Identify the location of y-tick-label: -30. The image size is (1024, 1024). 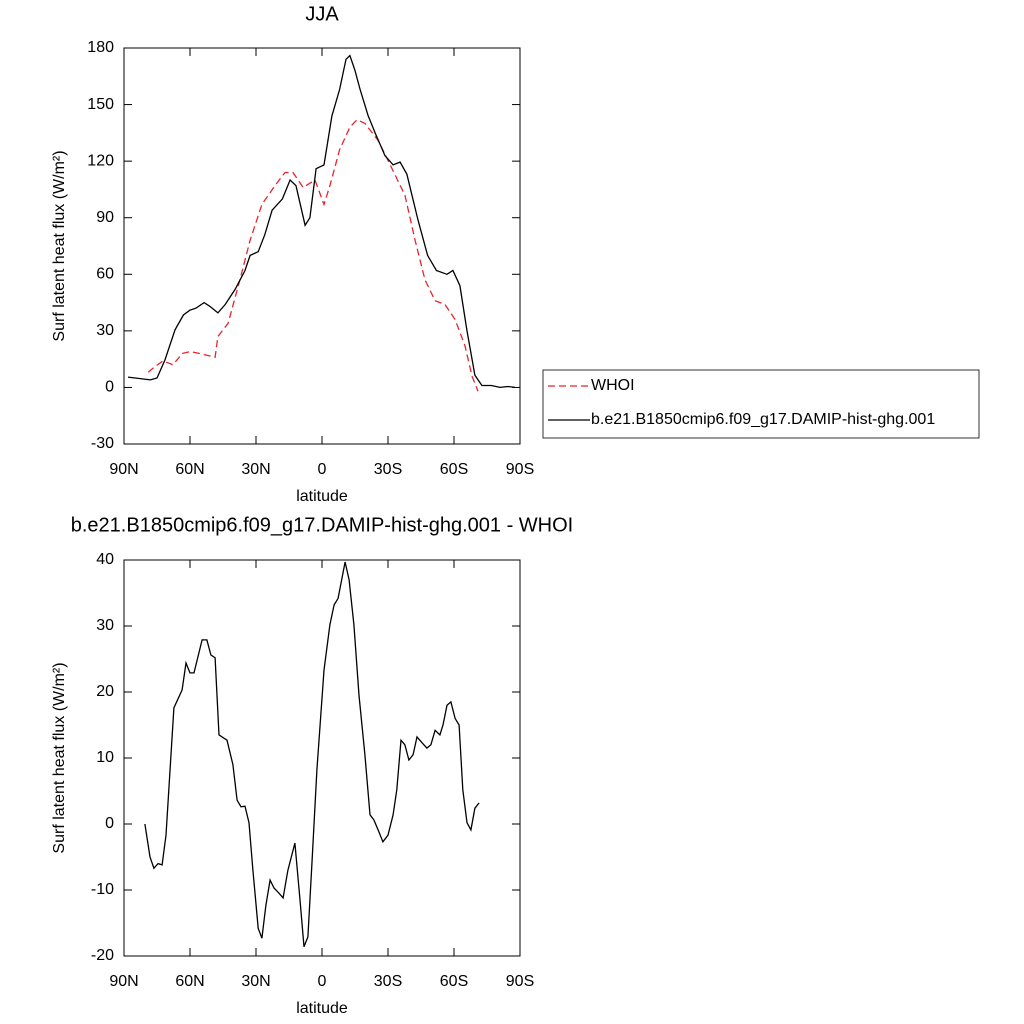
(102, 443).